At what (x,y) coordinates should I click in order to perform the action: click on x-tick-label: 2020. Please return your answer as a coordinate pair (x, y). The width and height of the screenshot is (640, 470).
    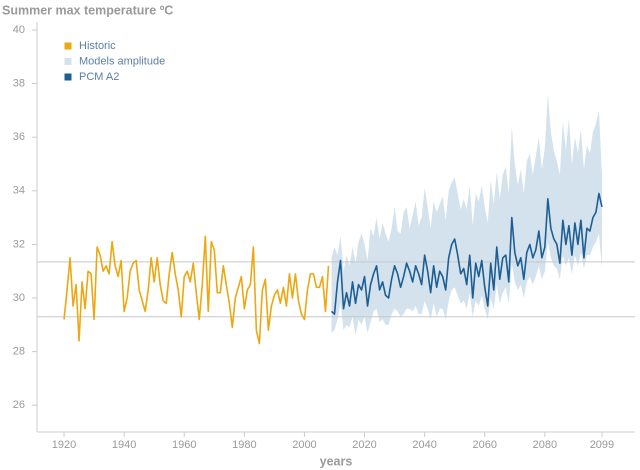
    Looking at the image, I should click on (364, 445).